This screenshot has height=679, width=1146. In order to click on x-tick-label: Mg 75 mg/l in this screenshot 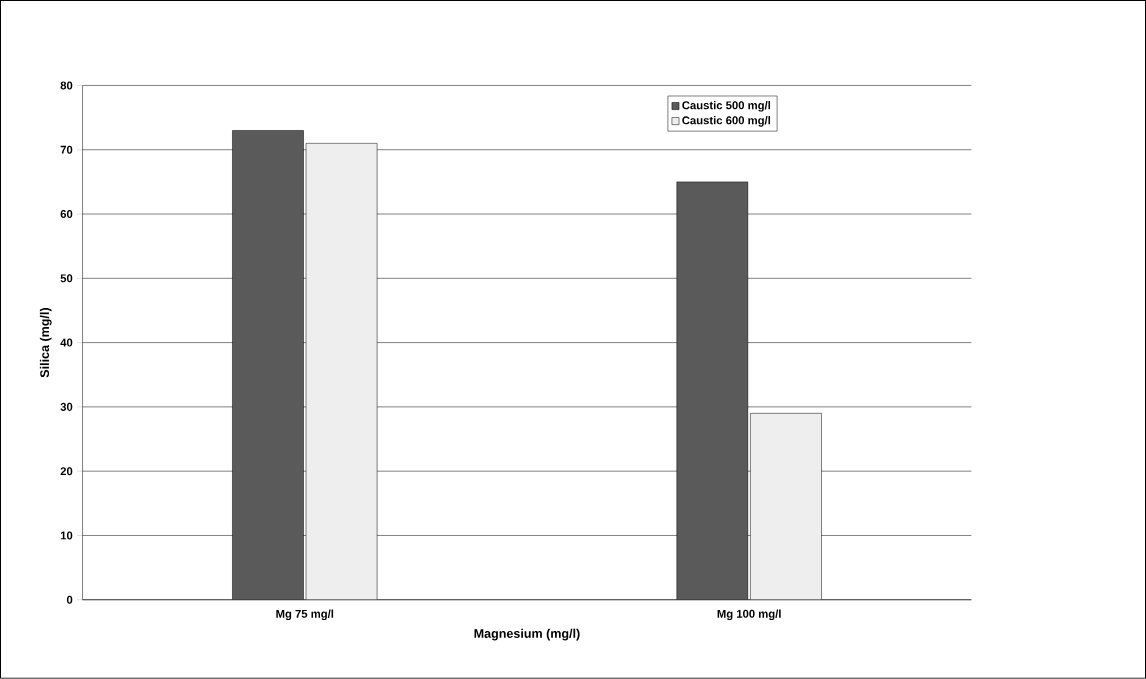, I will do `click(305, 615)`.